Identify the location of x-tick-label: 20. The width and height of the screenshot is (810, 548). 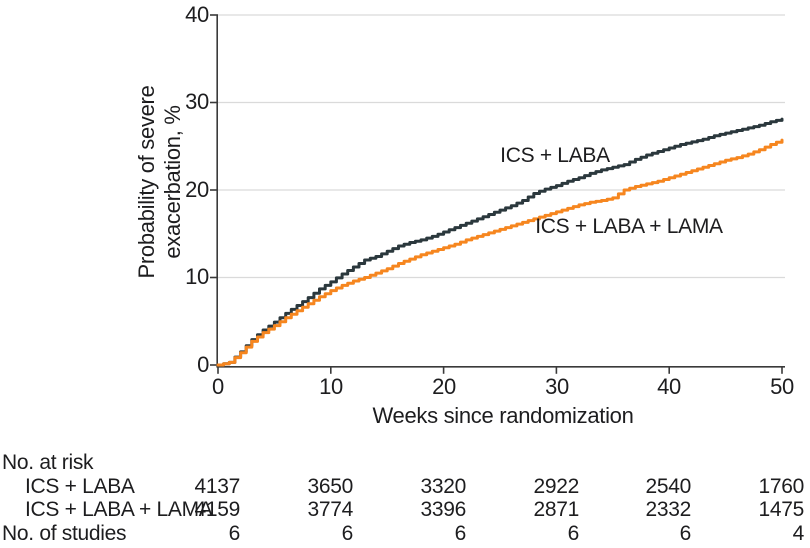
(444, 386).